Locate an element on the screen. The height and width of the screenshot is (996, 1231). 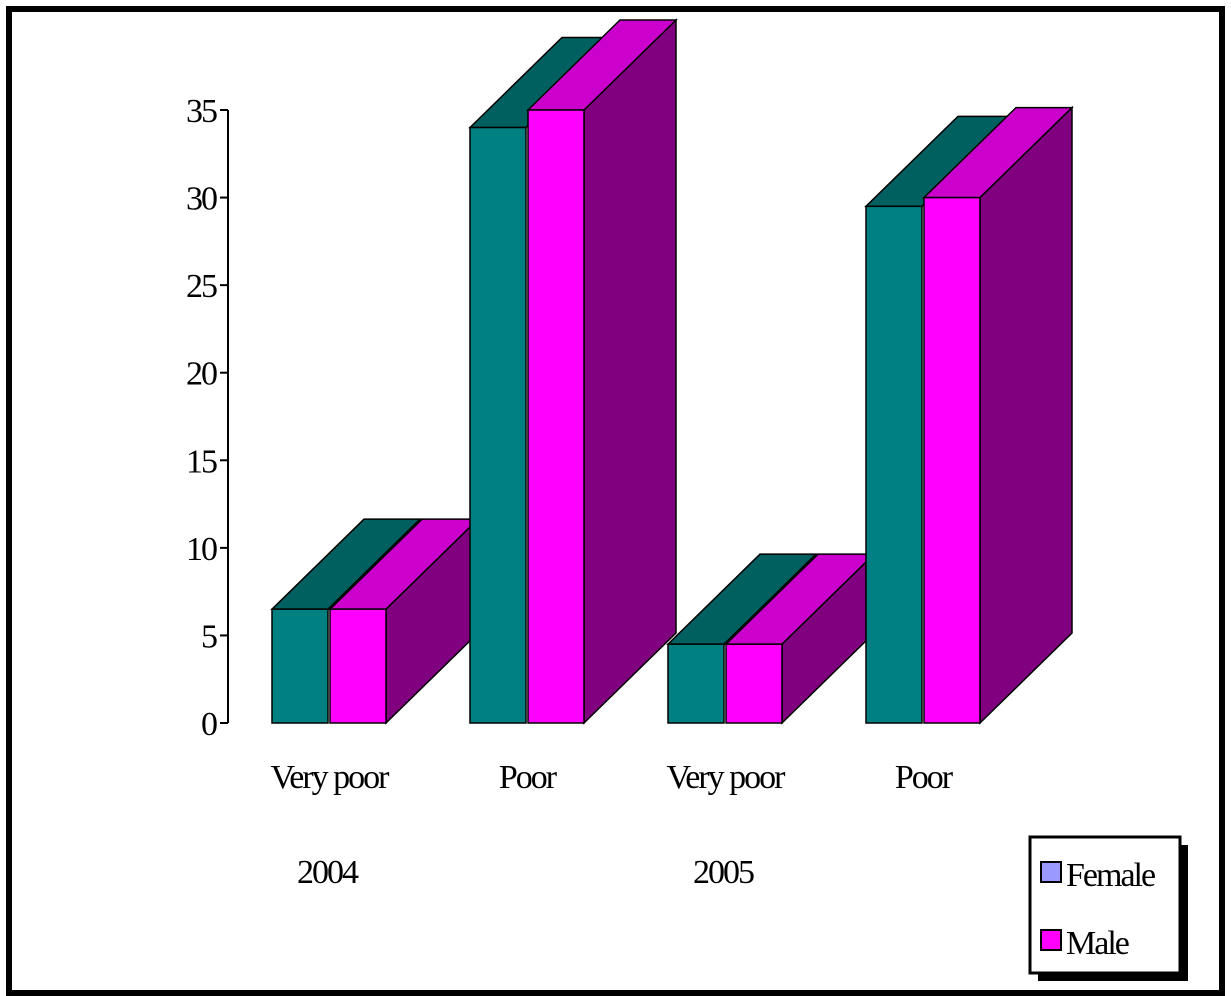
y-tick-label: 25 is located at coordinates (201, 286).